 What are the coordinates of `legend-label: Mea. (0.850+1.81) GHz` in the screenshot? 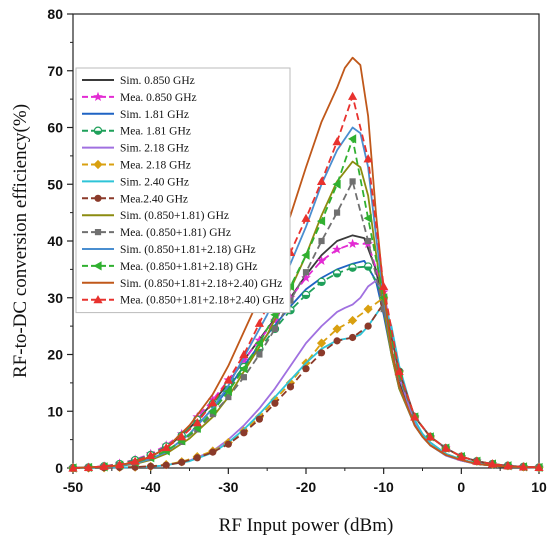 It's located at (175, 233).